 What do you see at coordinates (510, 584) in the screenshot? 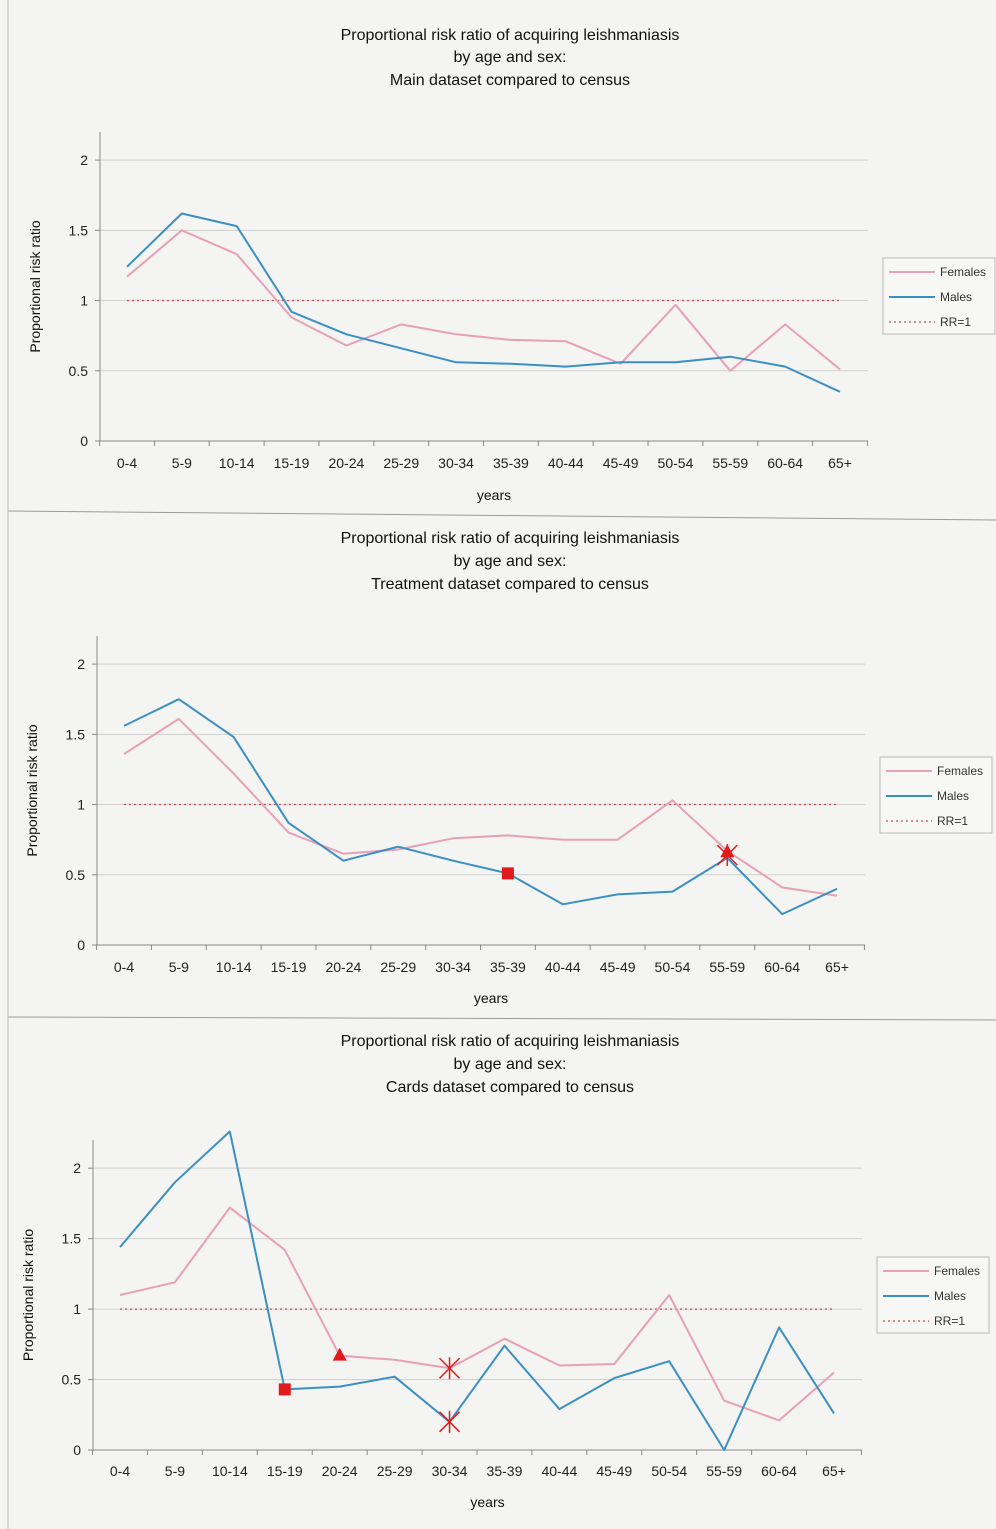
I see `chart-title-line: Treatment dataset compared to census` at bounding box center [510, 584].